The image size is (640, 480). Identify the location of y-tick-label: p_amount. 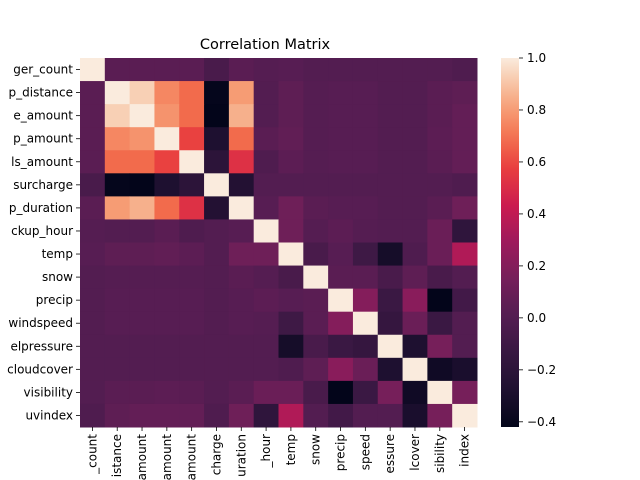
(43, 139).